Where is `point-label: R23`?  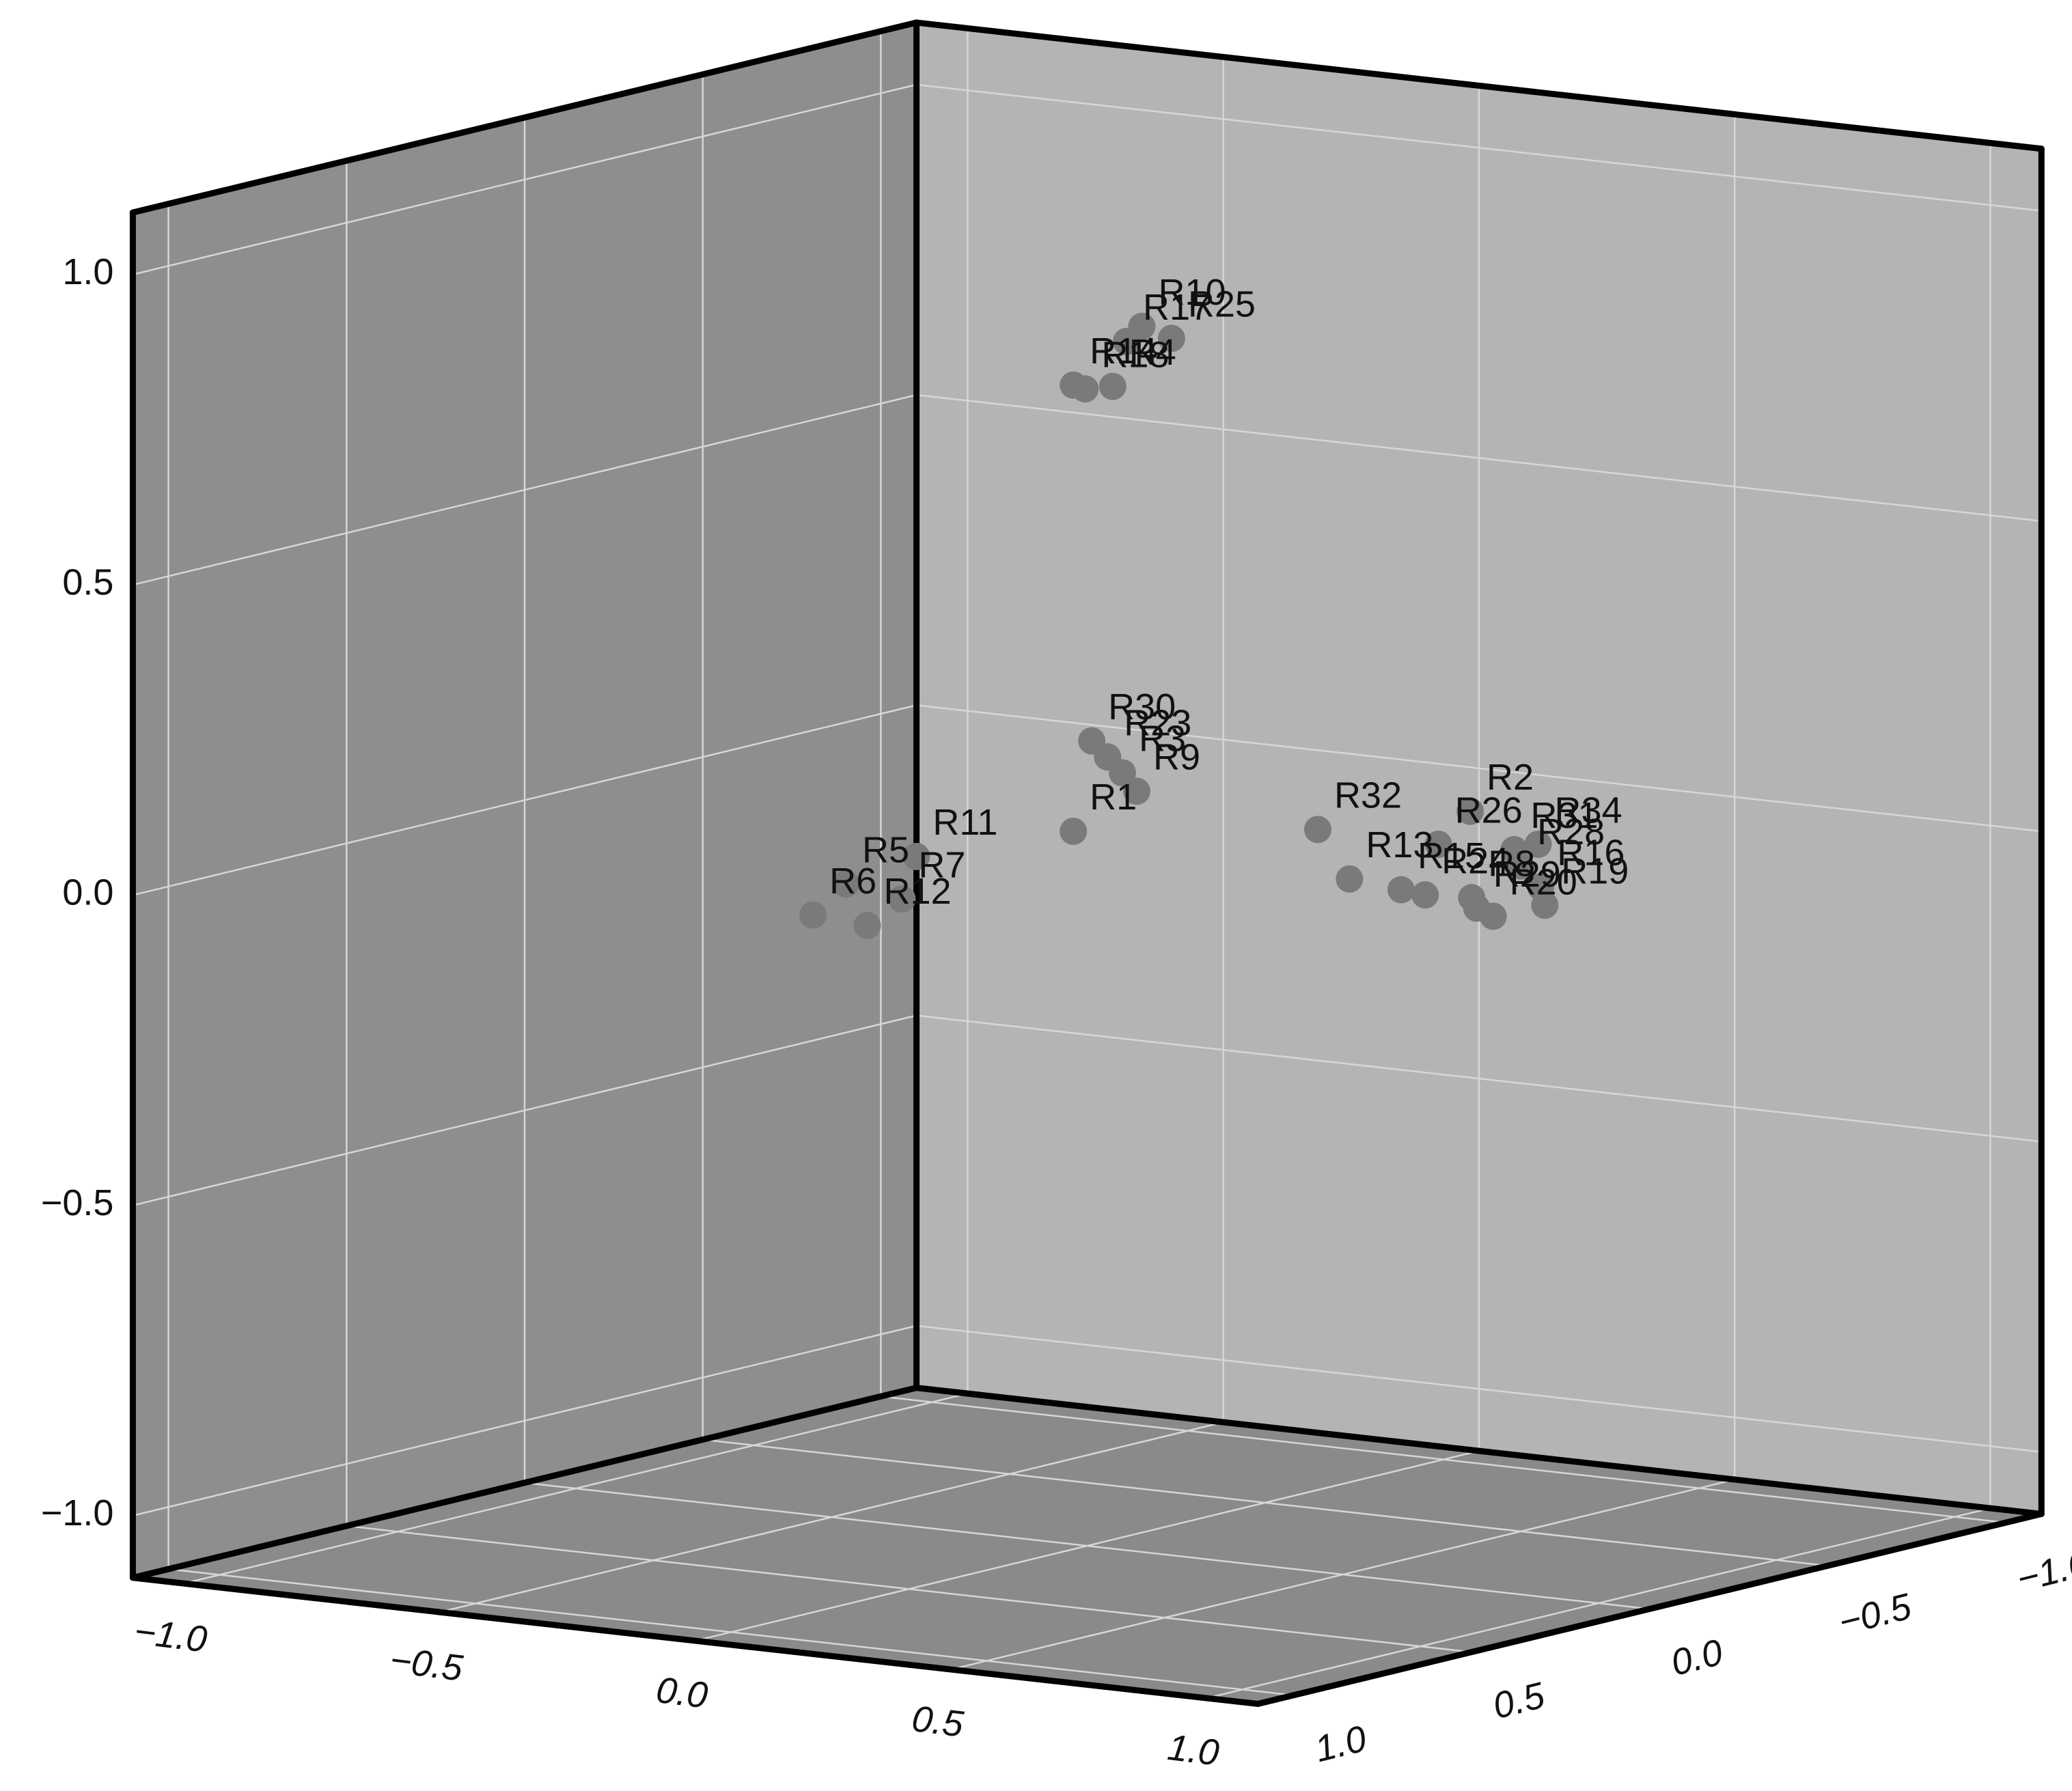
point-label: R23 is located at coordinates (1157, 722).